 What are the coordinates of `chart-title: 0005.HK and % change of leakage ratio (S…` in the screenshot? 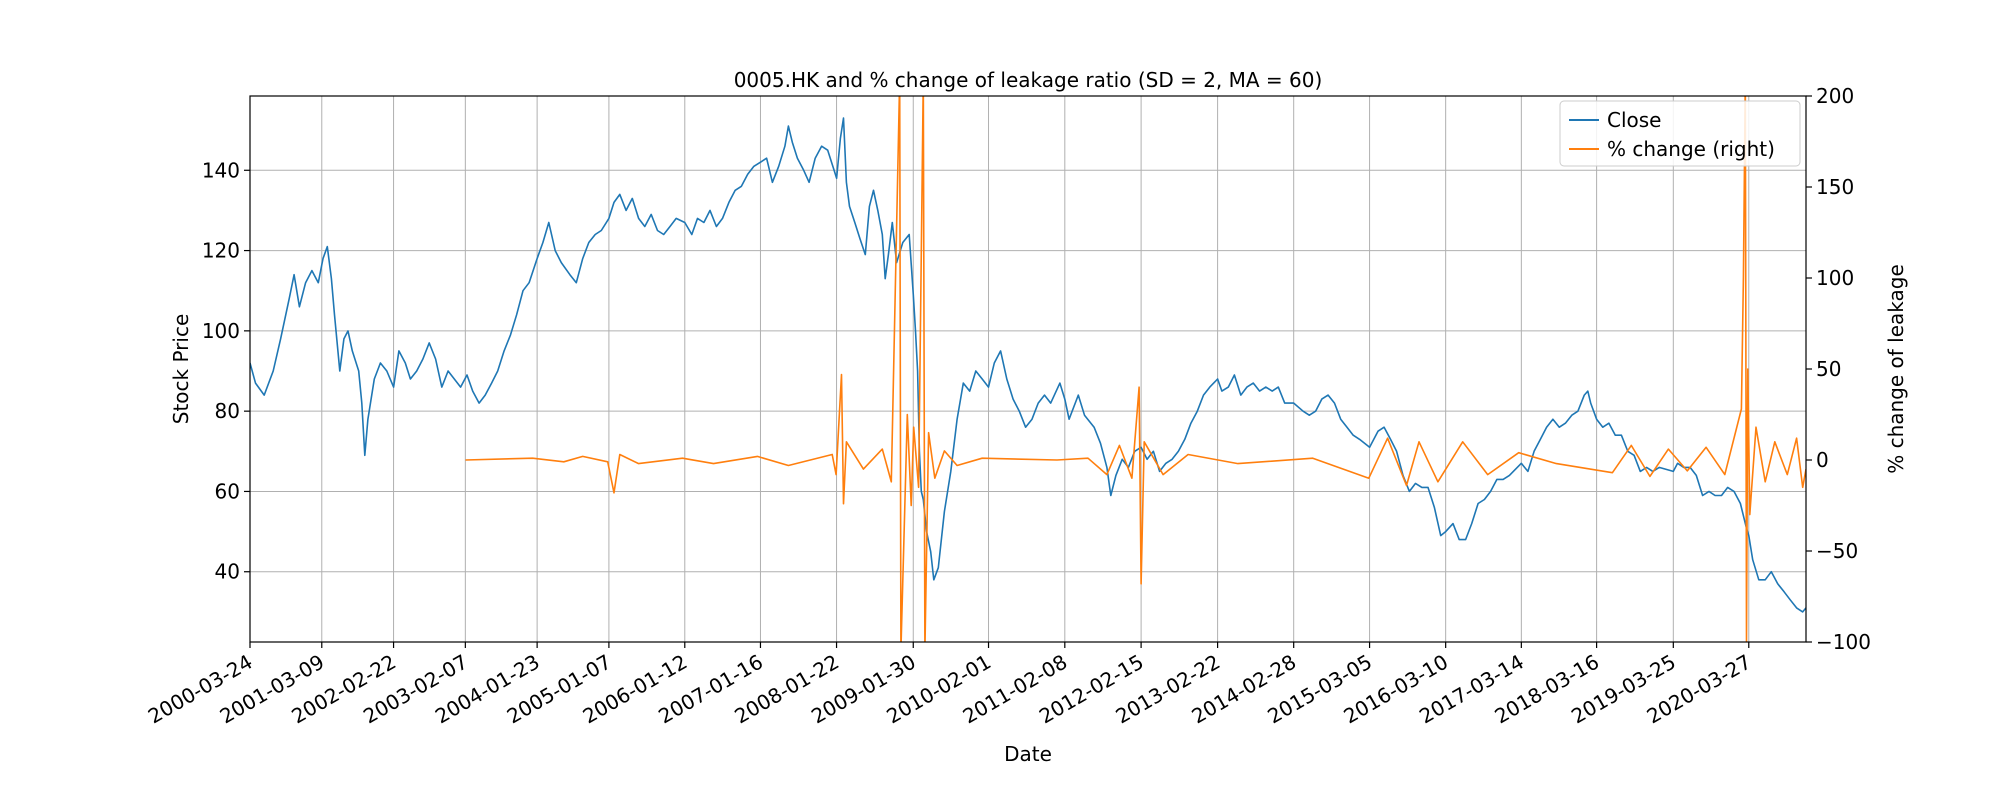 It's located at (1028, 80).